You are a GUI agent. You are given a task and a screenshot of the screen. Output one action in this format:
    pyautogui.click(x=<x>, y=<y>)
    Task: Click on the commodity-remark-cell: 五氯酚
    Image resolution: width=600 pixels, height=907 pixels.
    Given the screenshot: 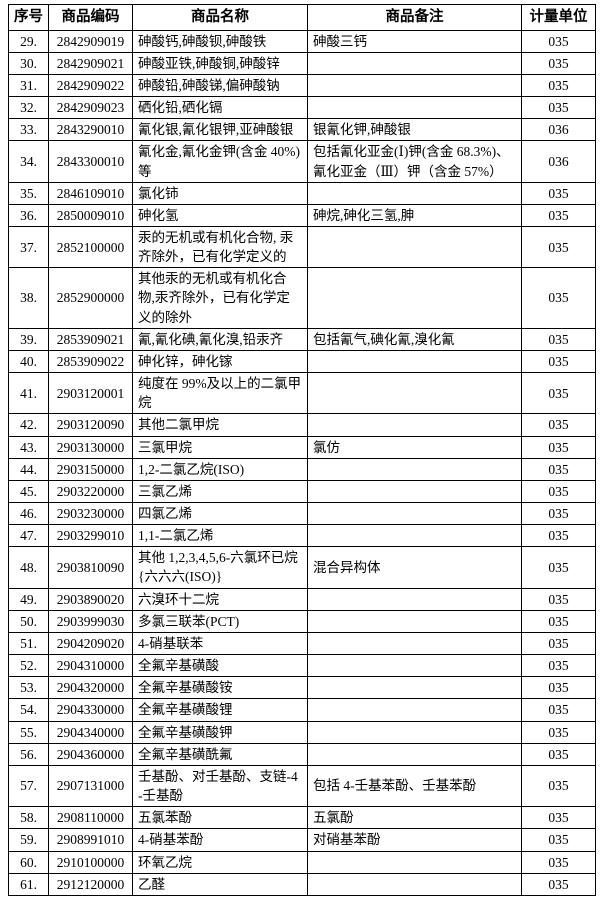 What is the action you would take?
    pyautogui.click(x=414, y=818)
    